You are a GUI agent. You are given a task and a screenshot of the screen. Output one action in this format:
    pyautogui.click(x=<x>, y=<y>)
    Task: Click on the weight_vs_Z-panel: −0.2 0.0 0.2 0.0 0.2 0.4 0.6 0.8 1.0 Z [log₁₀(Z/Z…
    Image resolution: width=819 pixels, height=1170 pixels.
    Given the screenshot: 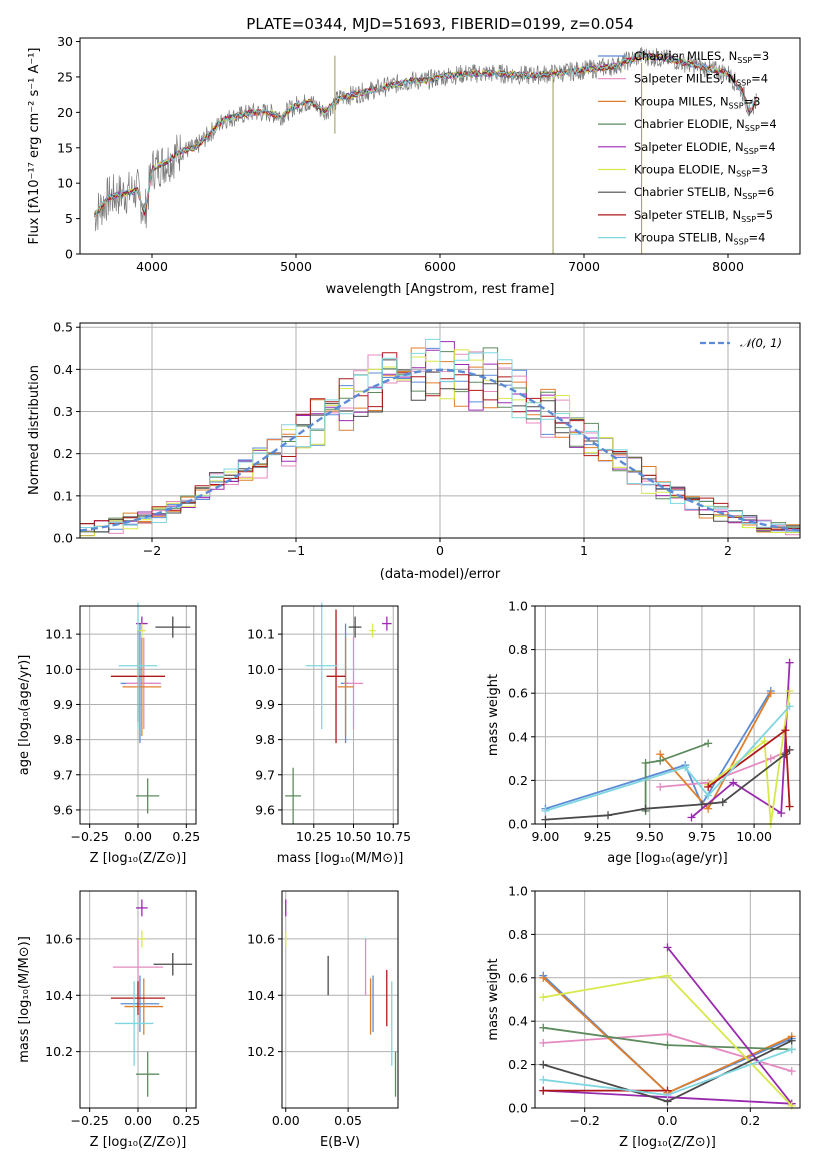 What is the action you would take?
    pyautogui.click(x=643, y=1017)
    